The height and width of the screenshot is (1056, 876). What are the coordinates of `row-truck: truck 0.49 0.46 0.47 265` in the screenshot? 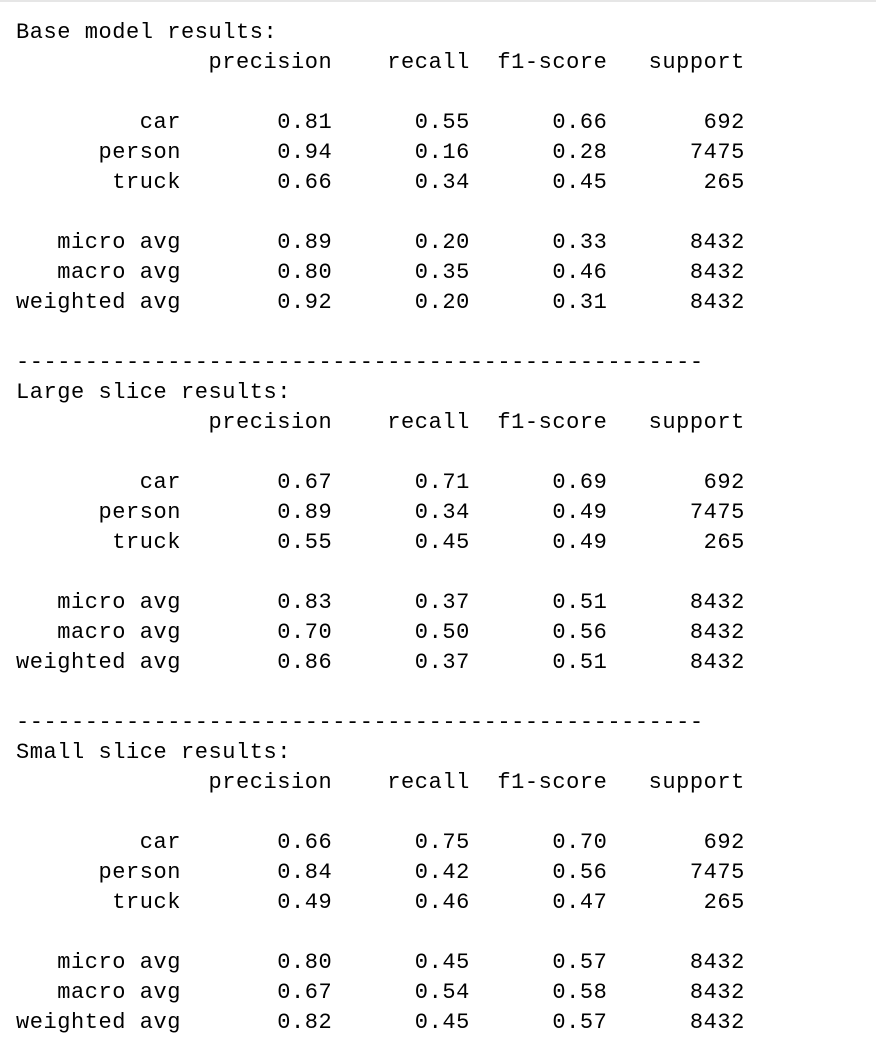 It's located at (380, 902).